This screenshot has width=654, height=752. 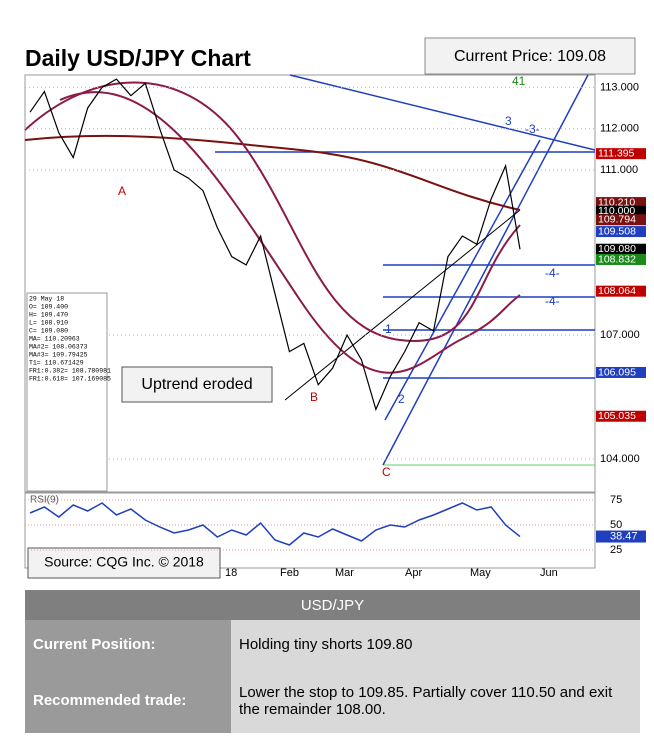 I want to click on row-value: Holding tiny shorts 109.80, so click(x=435, y=644).